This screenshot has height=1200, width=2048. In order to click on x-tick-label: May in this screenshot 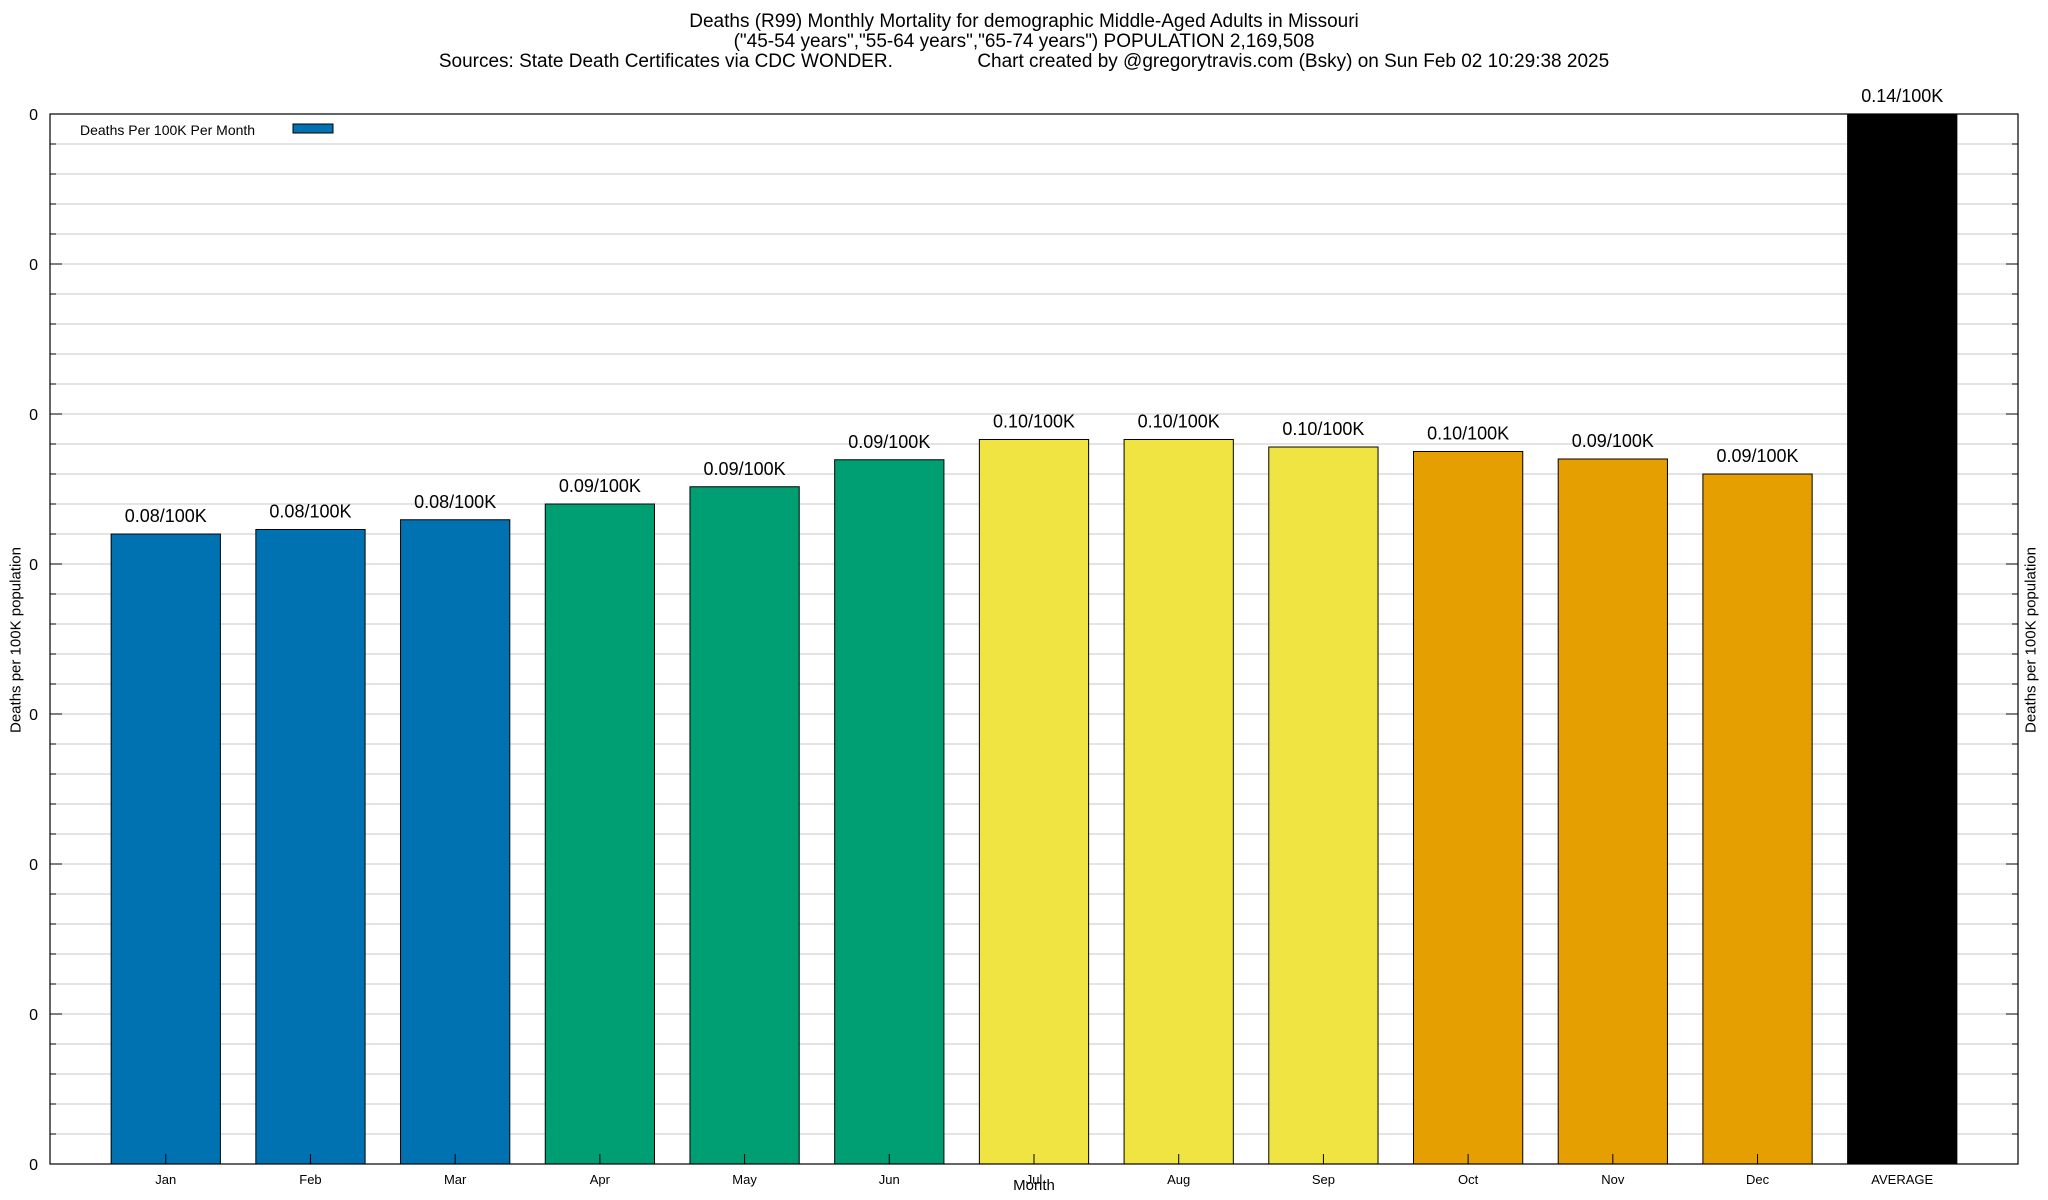, I will do `click(744, 1179)`.